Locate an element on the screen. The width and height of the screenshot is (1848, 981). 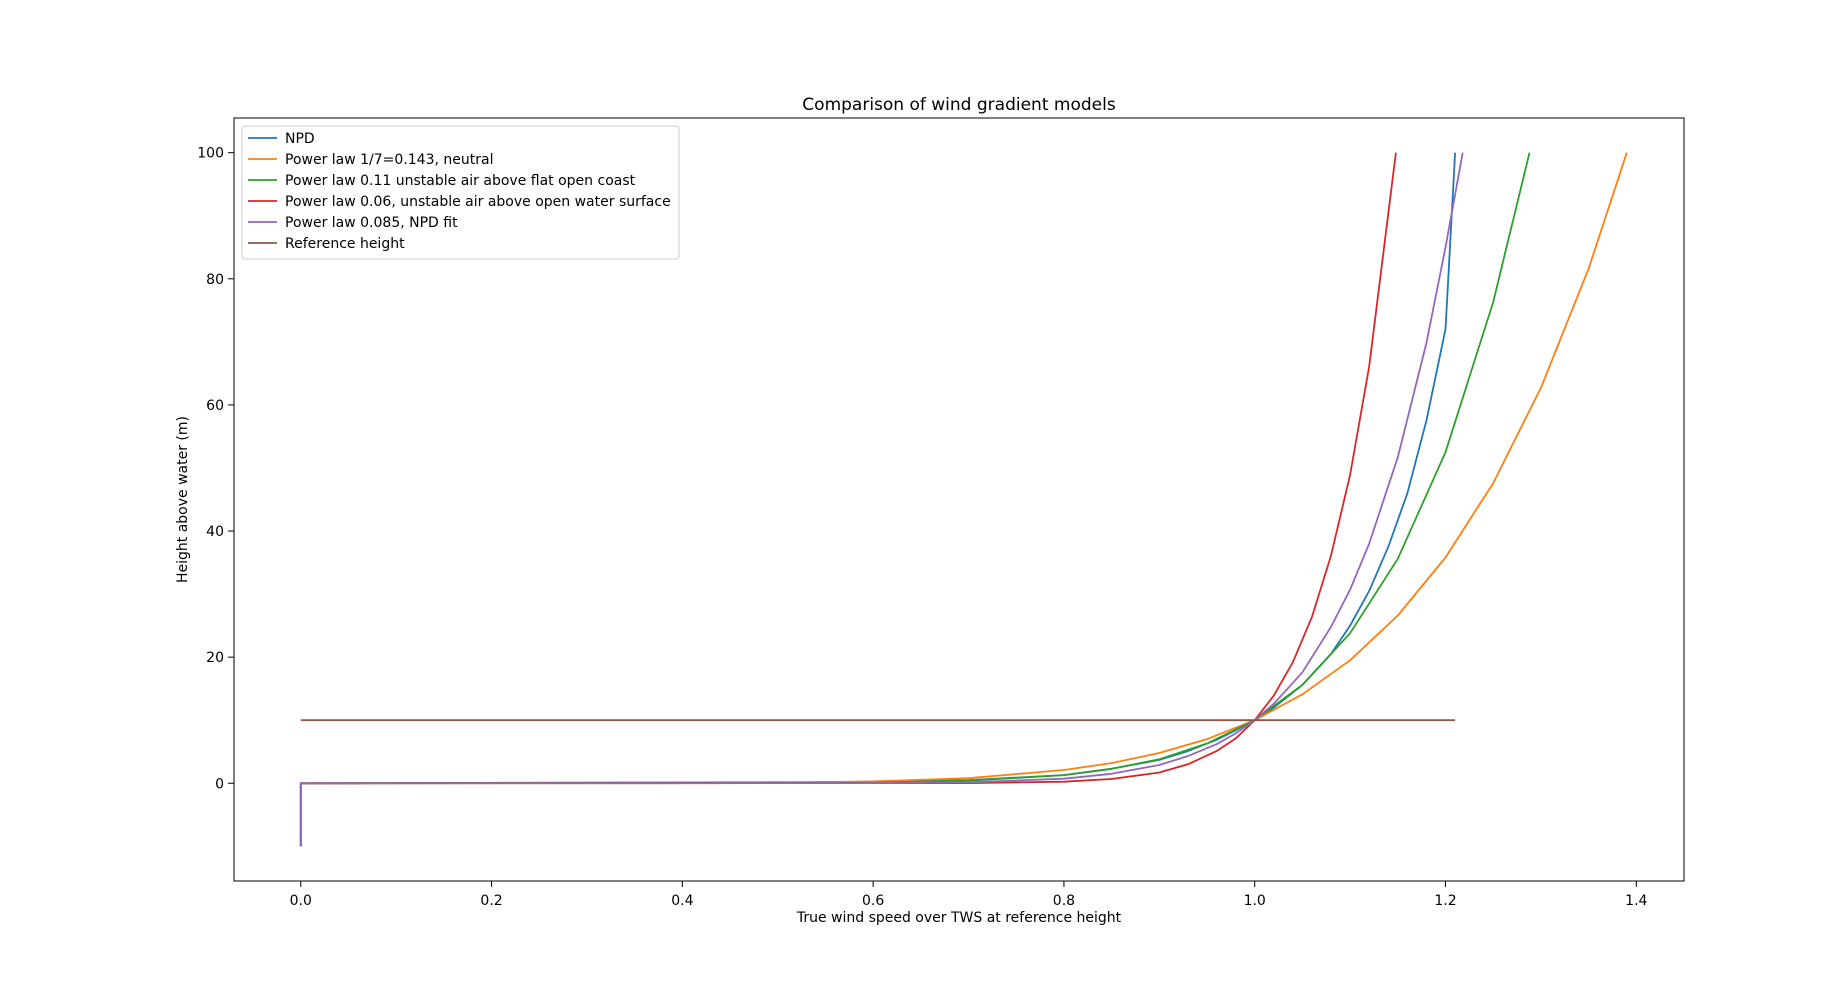
legend-label-power-law-1-7-0-143-neutral: Power law 1/7=0.143, neutral is located at coordinates (389, 160).